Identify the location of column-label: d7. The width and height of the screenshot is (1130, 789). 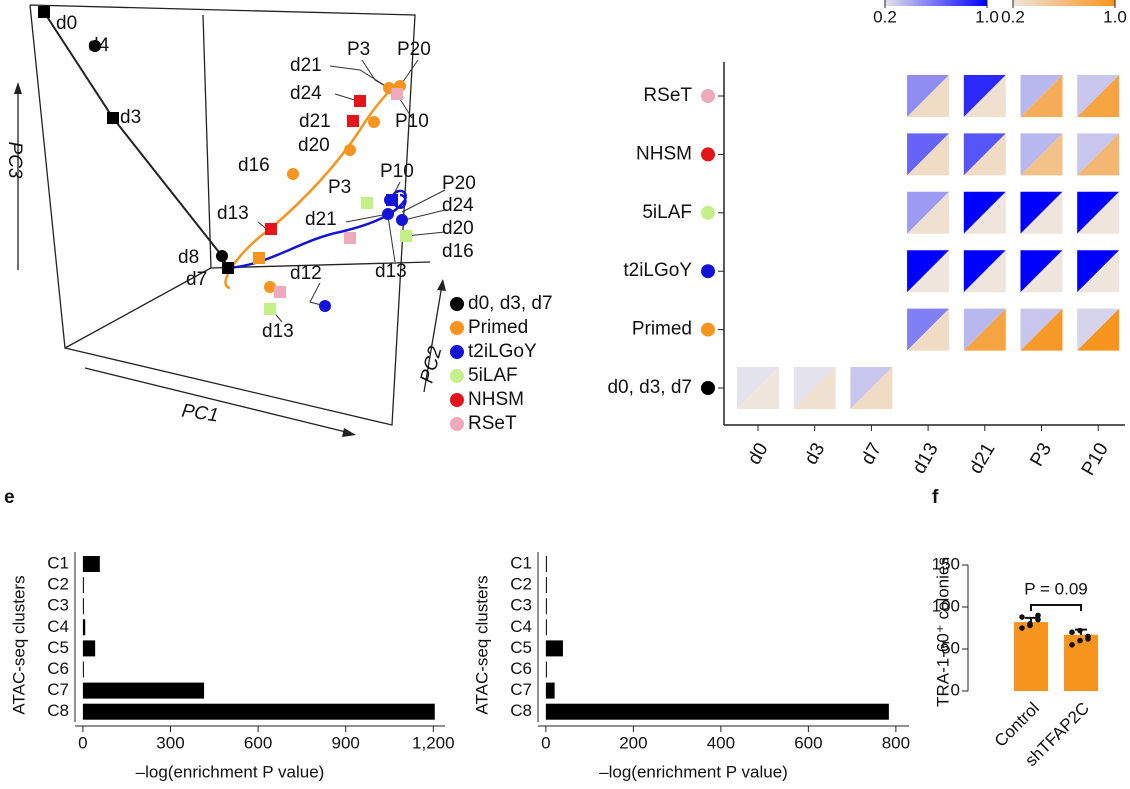
(871, 454).